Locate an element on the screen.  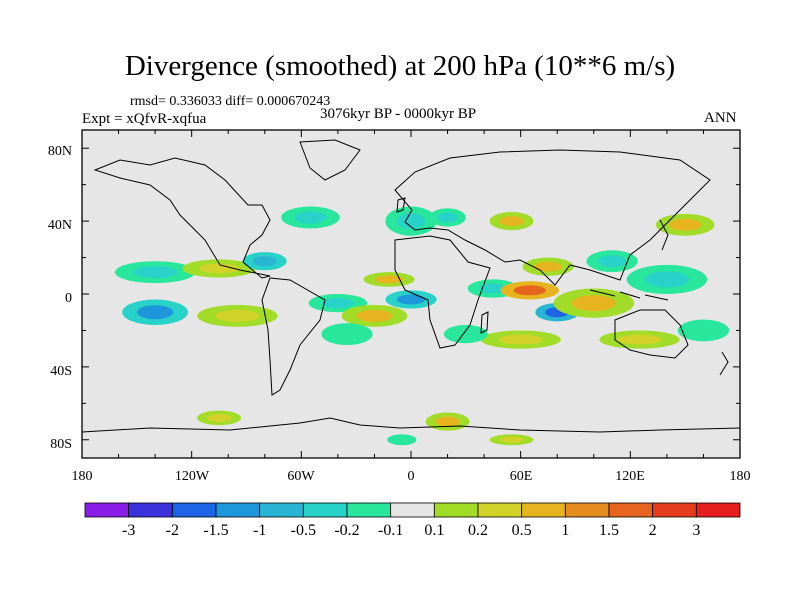
period-label: 3076kyr BP - 0000kyr BP is located at coordinates (398, 114).